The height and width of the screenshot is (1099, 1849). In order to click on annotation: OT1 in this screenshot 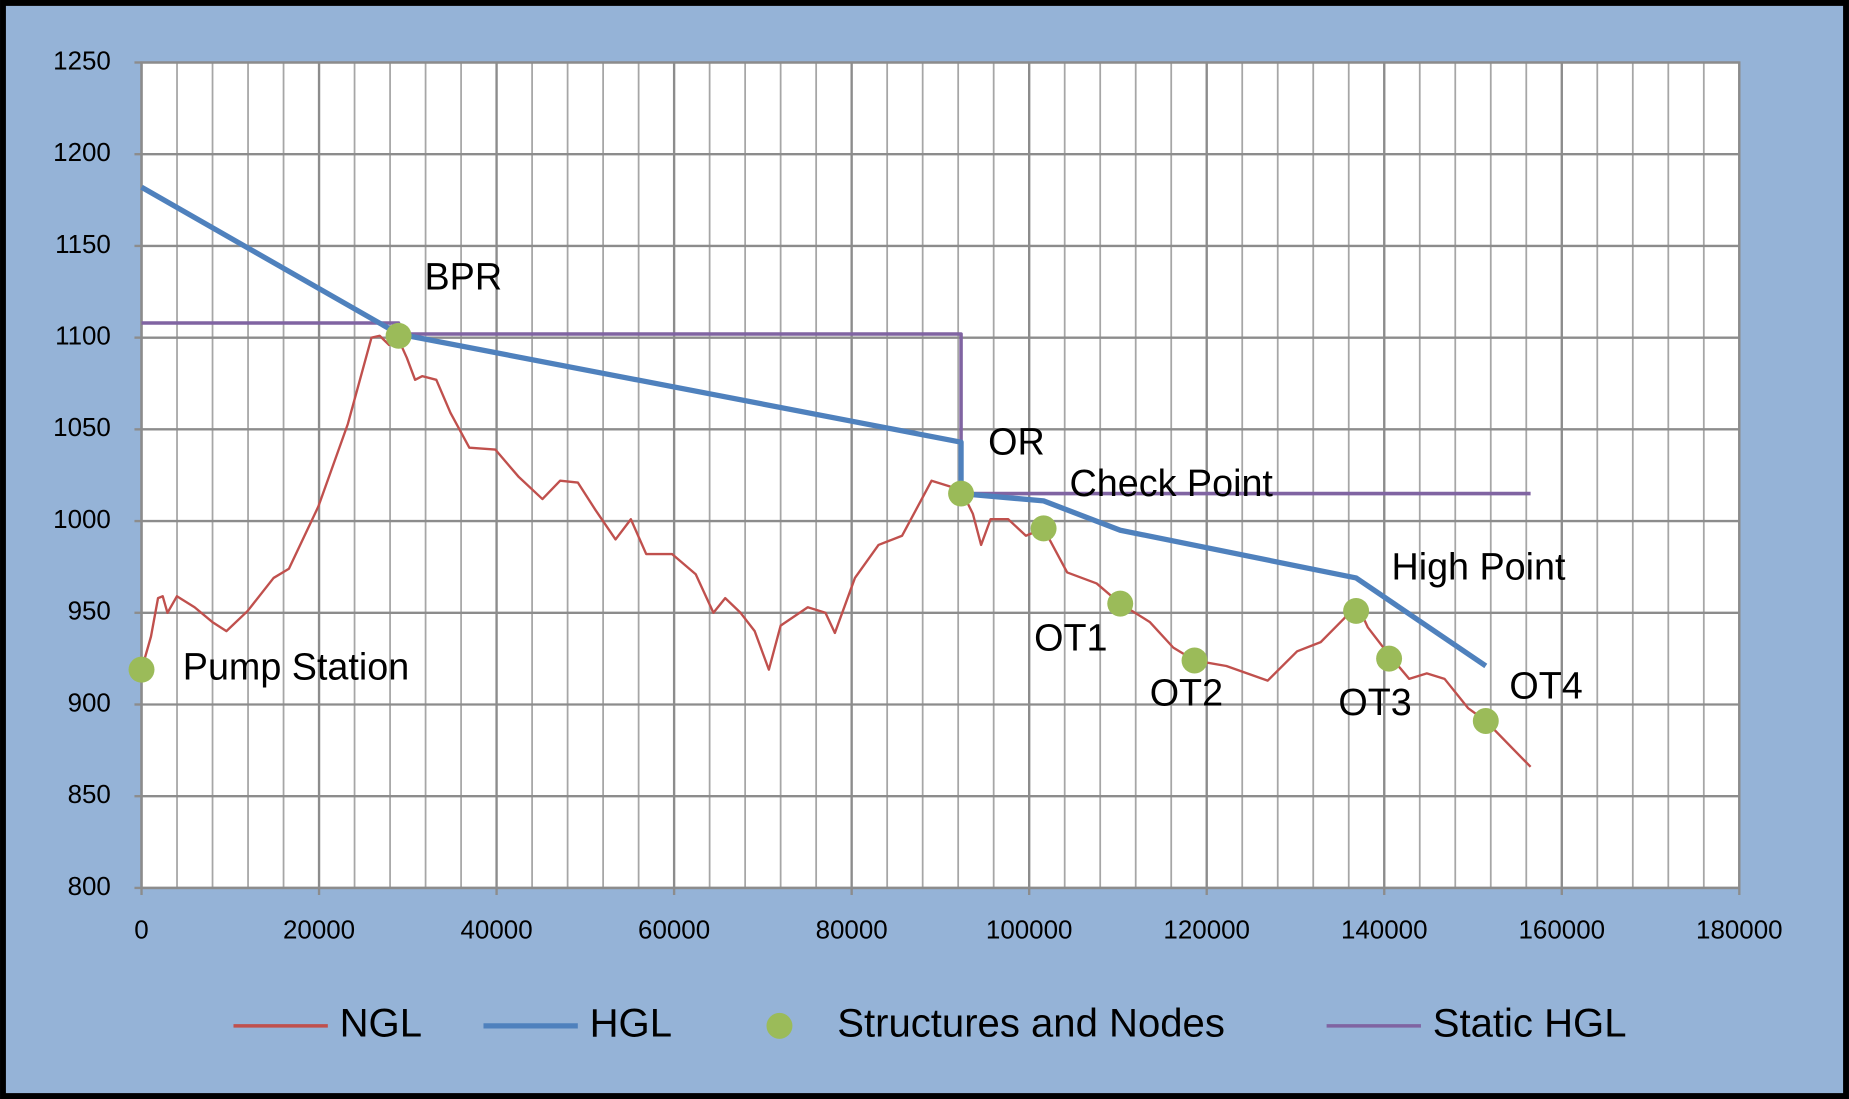, I will do `click(1070, 637)`.